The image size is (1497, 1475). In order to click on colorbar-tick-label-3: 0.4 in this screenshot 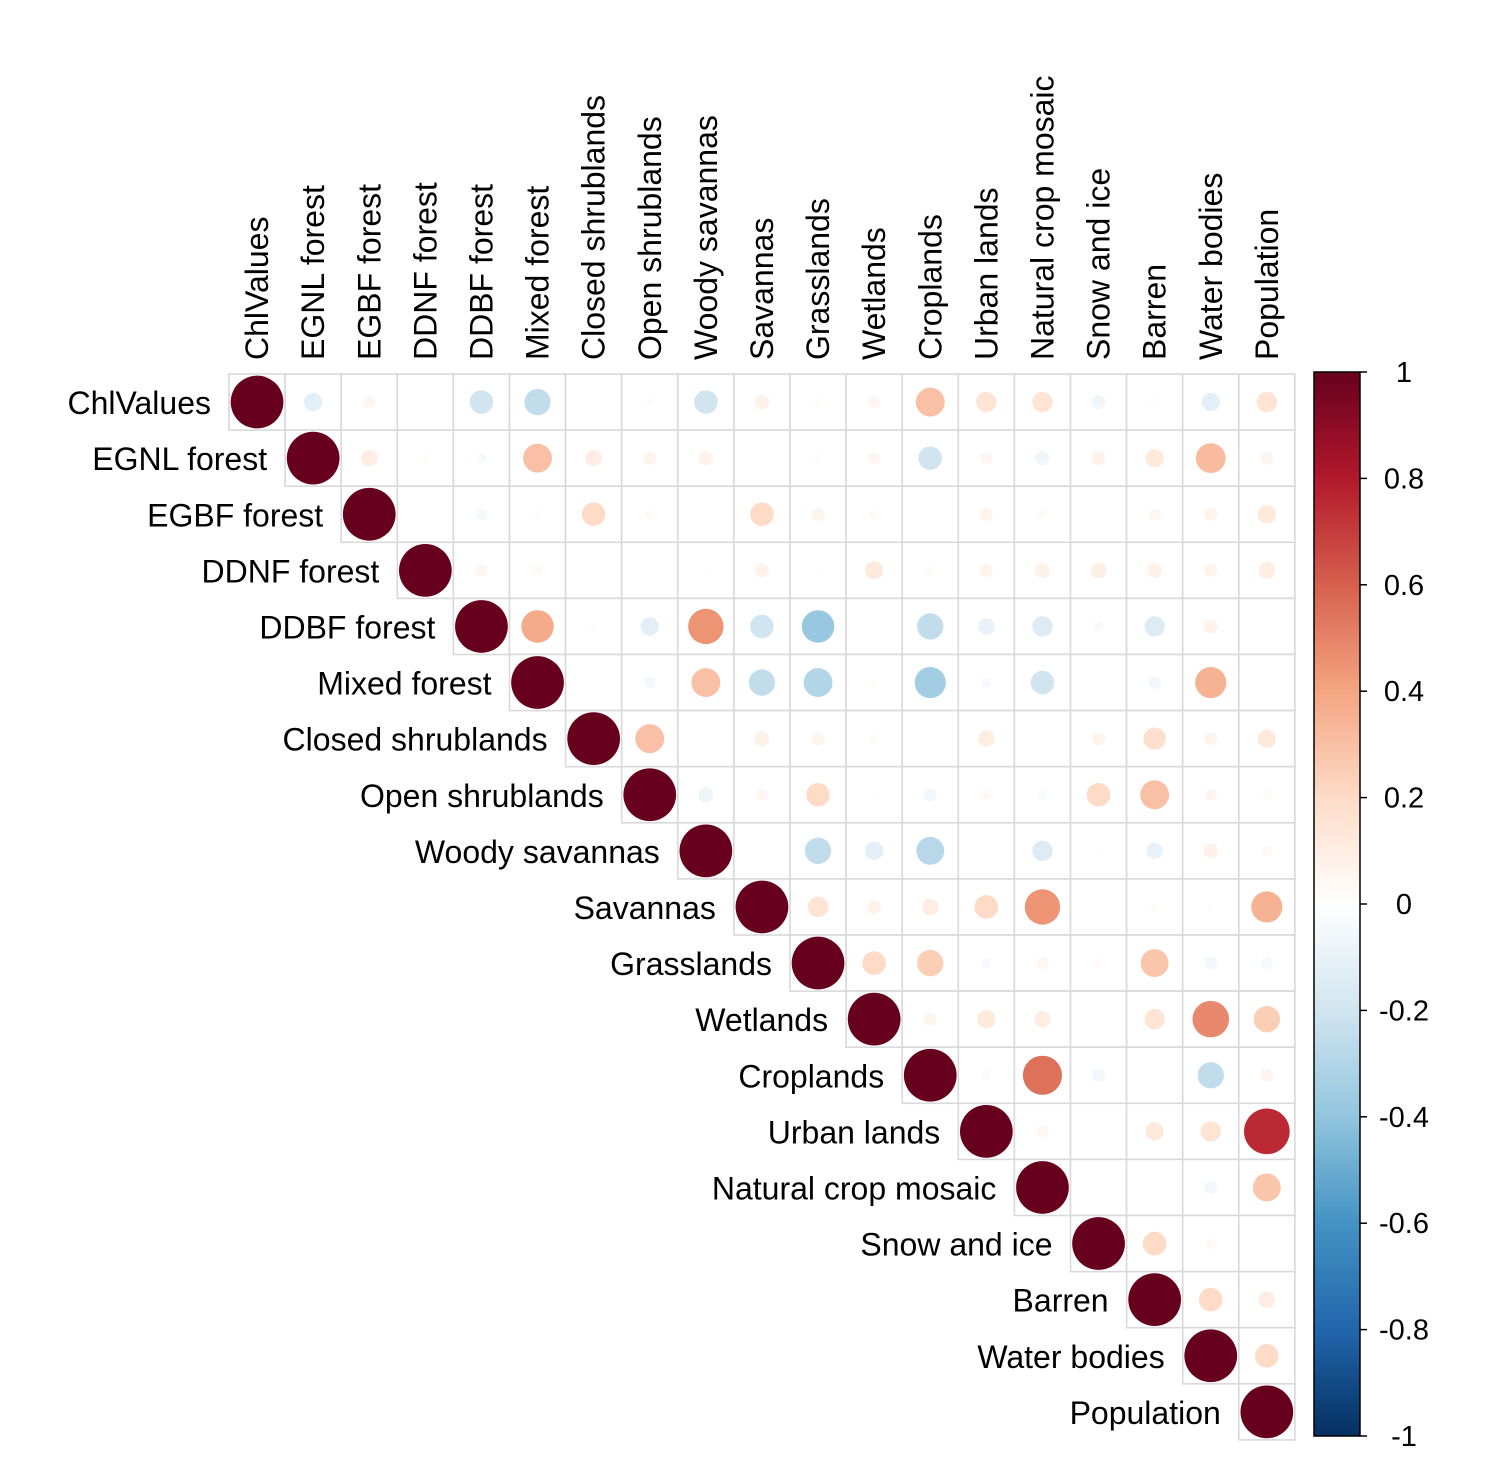, I will do `click(1404, 692)`.